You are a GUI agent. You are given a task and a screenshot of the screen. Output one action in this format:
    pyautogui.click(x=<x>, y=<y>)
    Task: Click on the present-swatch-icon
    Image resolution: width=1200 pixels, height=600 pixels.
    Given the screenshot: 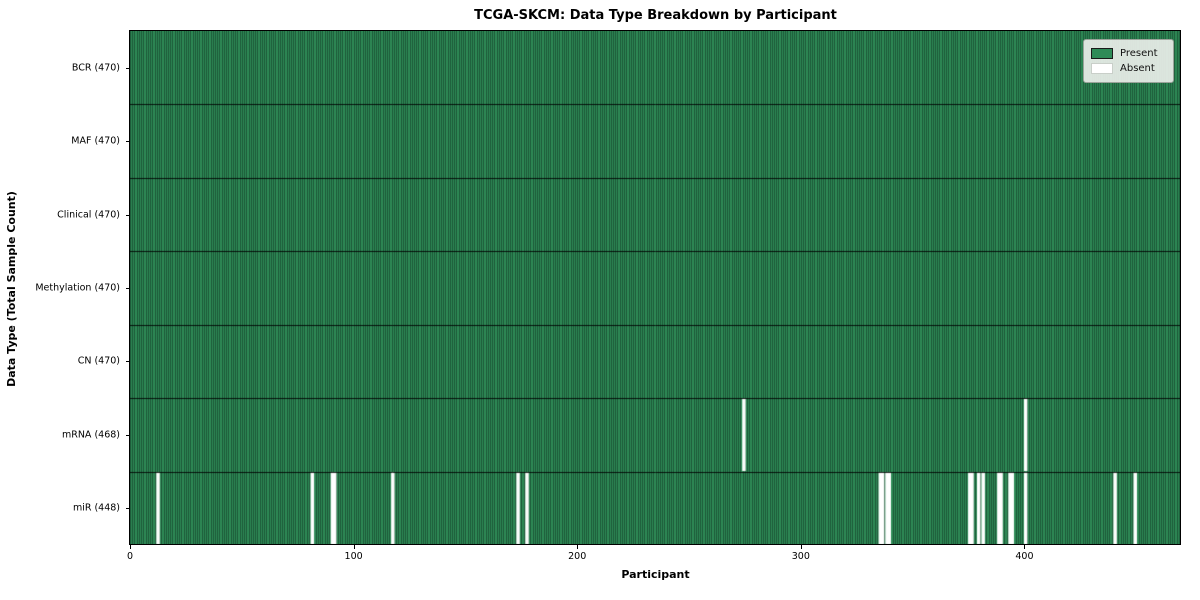 What is the action you would take?
    pyautogui.click(x=1102, y=53)
    